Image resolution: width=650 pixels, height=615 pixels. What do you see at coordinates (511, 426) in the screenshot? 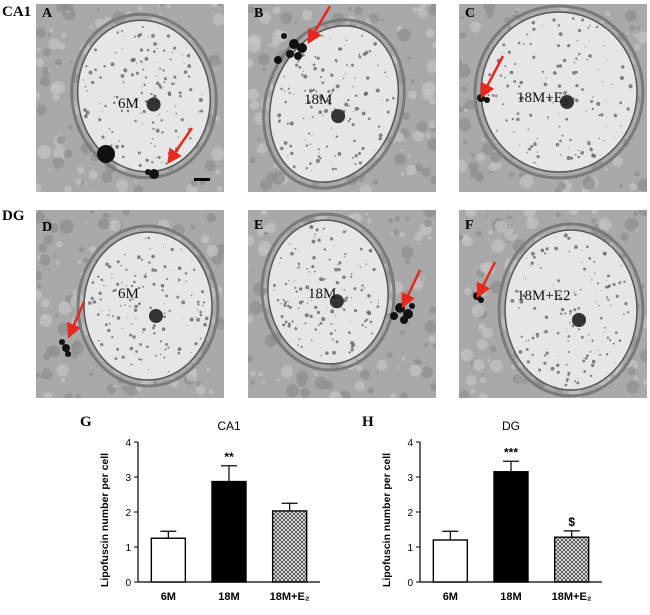
I see `chart-title: DG` at bounding box center [511, 426].